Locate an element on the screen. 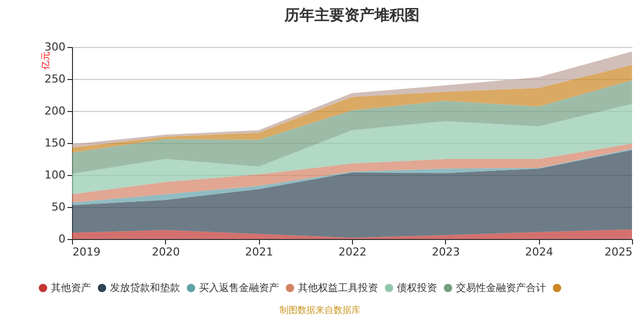  text: 制图数据来自数据库 is located at coordinates (320, 310).